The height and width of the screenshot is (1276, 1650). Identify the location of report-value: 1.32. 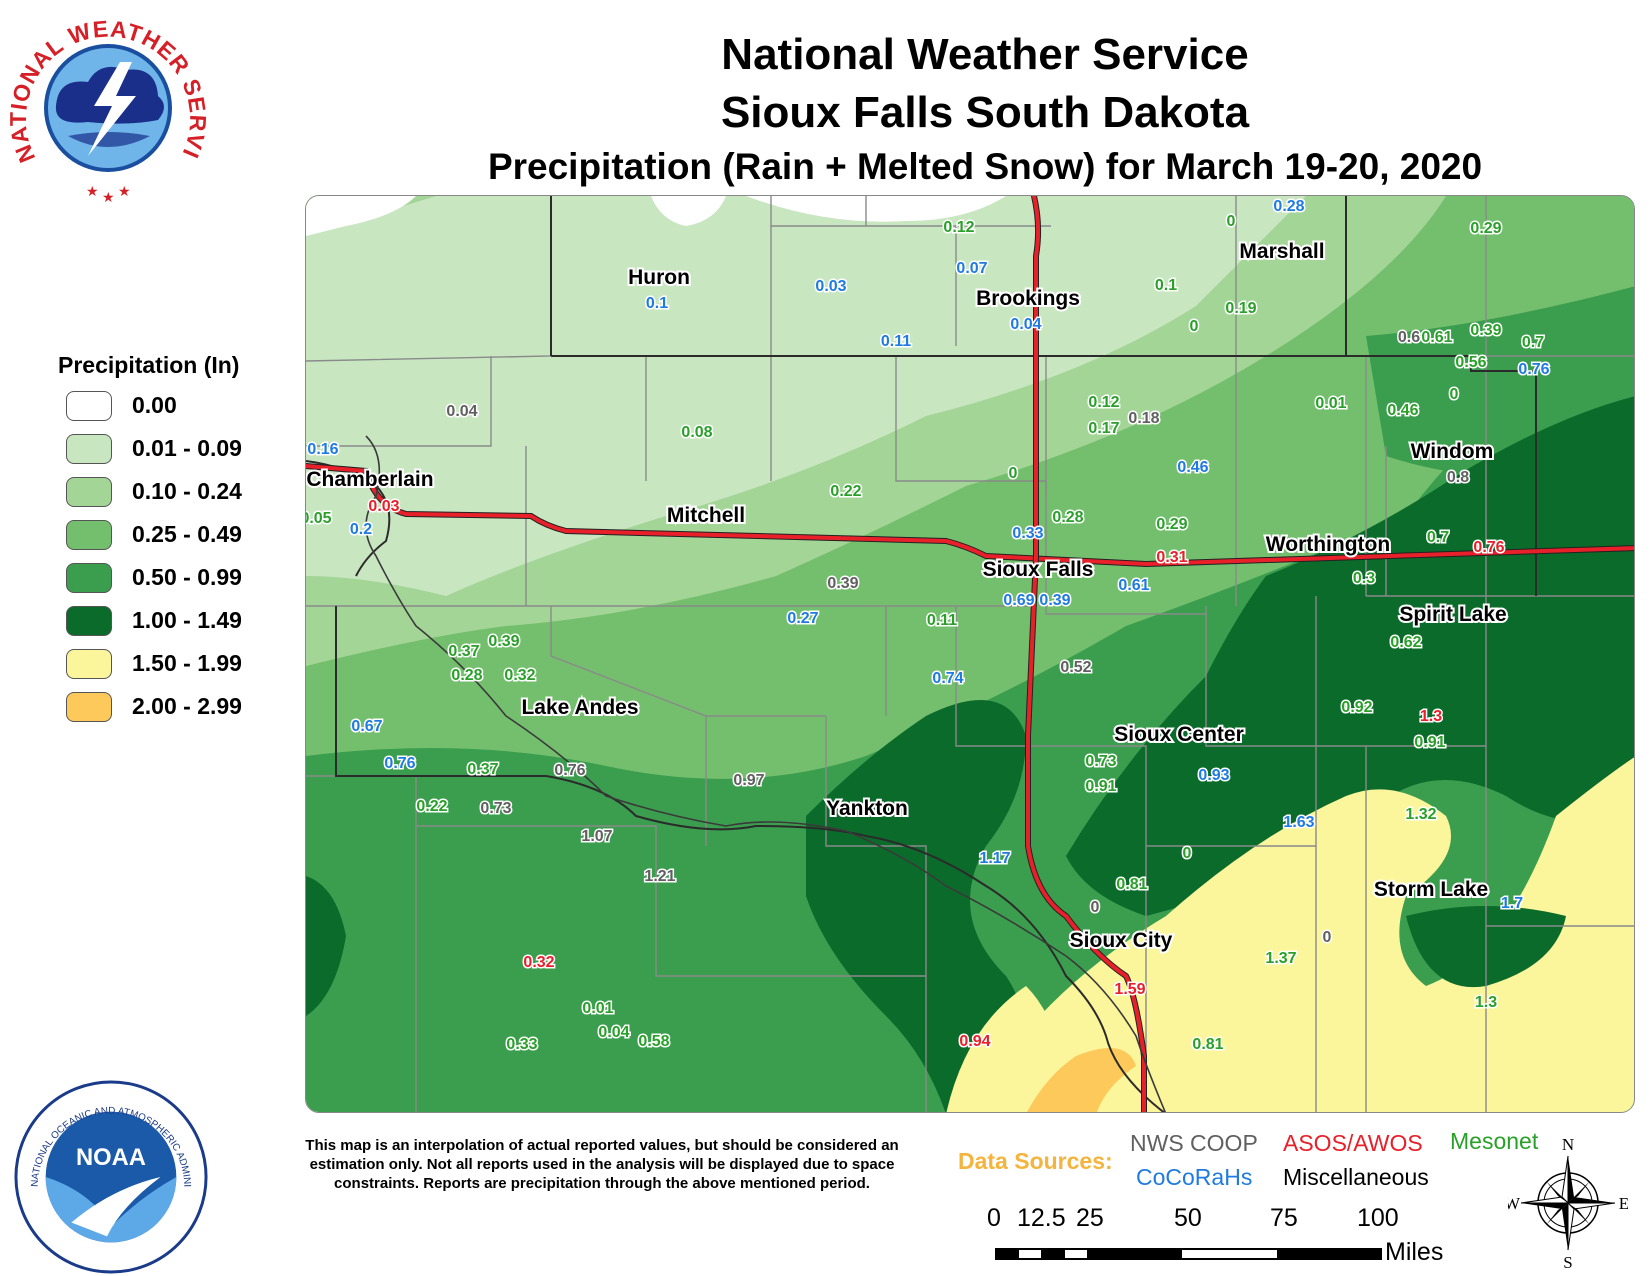
(1420, 814).